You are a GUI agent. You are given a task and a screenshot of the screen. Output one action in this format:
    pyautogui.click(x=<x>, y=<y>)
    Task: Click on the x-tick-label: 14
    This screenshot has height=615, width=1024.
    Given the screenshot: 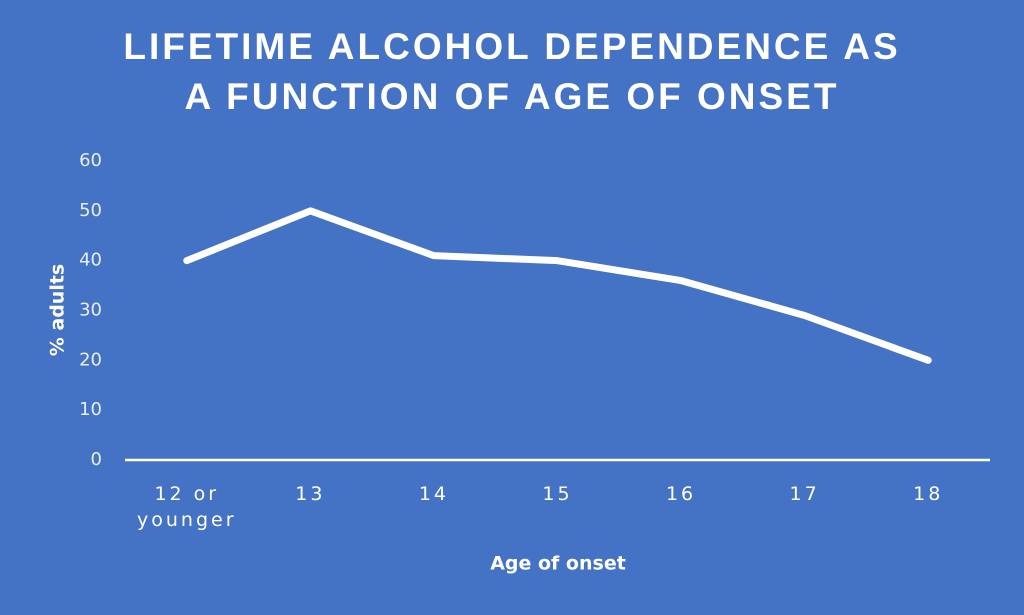 What is the action you would take?
    pyautogui.click(x=434, y=494)
    